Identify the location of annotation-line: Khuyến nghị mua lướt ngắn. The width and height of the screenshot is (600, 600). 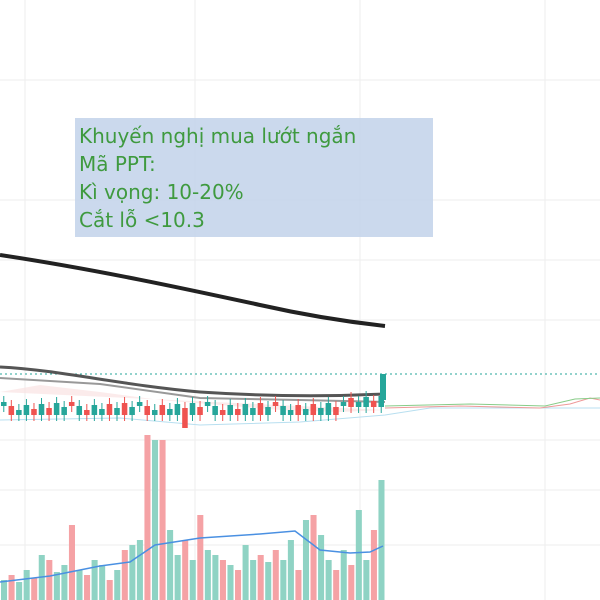
(218, 136).